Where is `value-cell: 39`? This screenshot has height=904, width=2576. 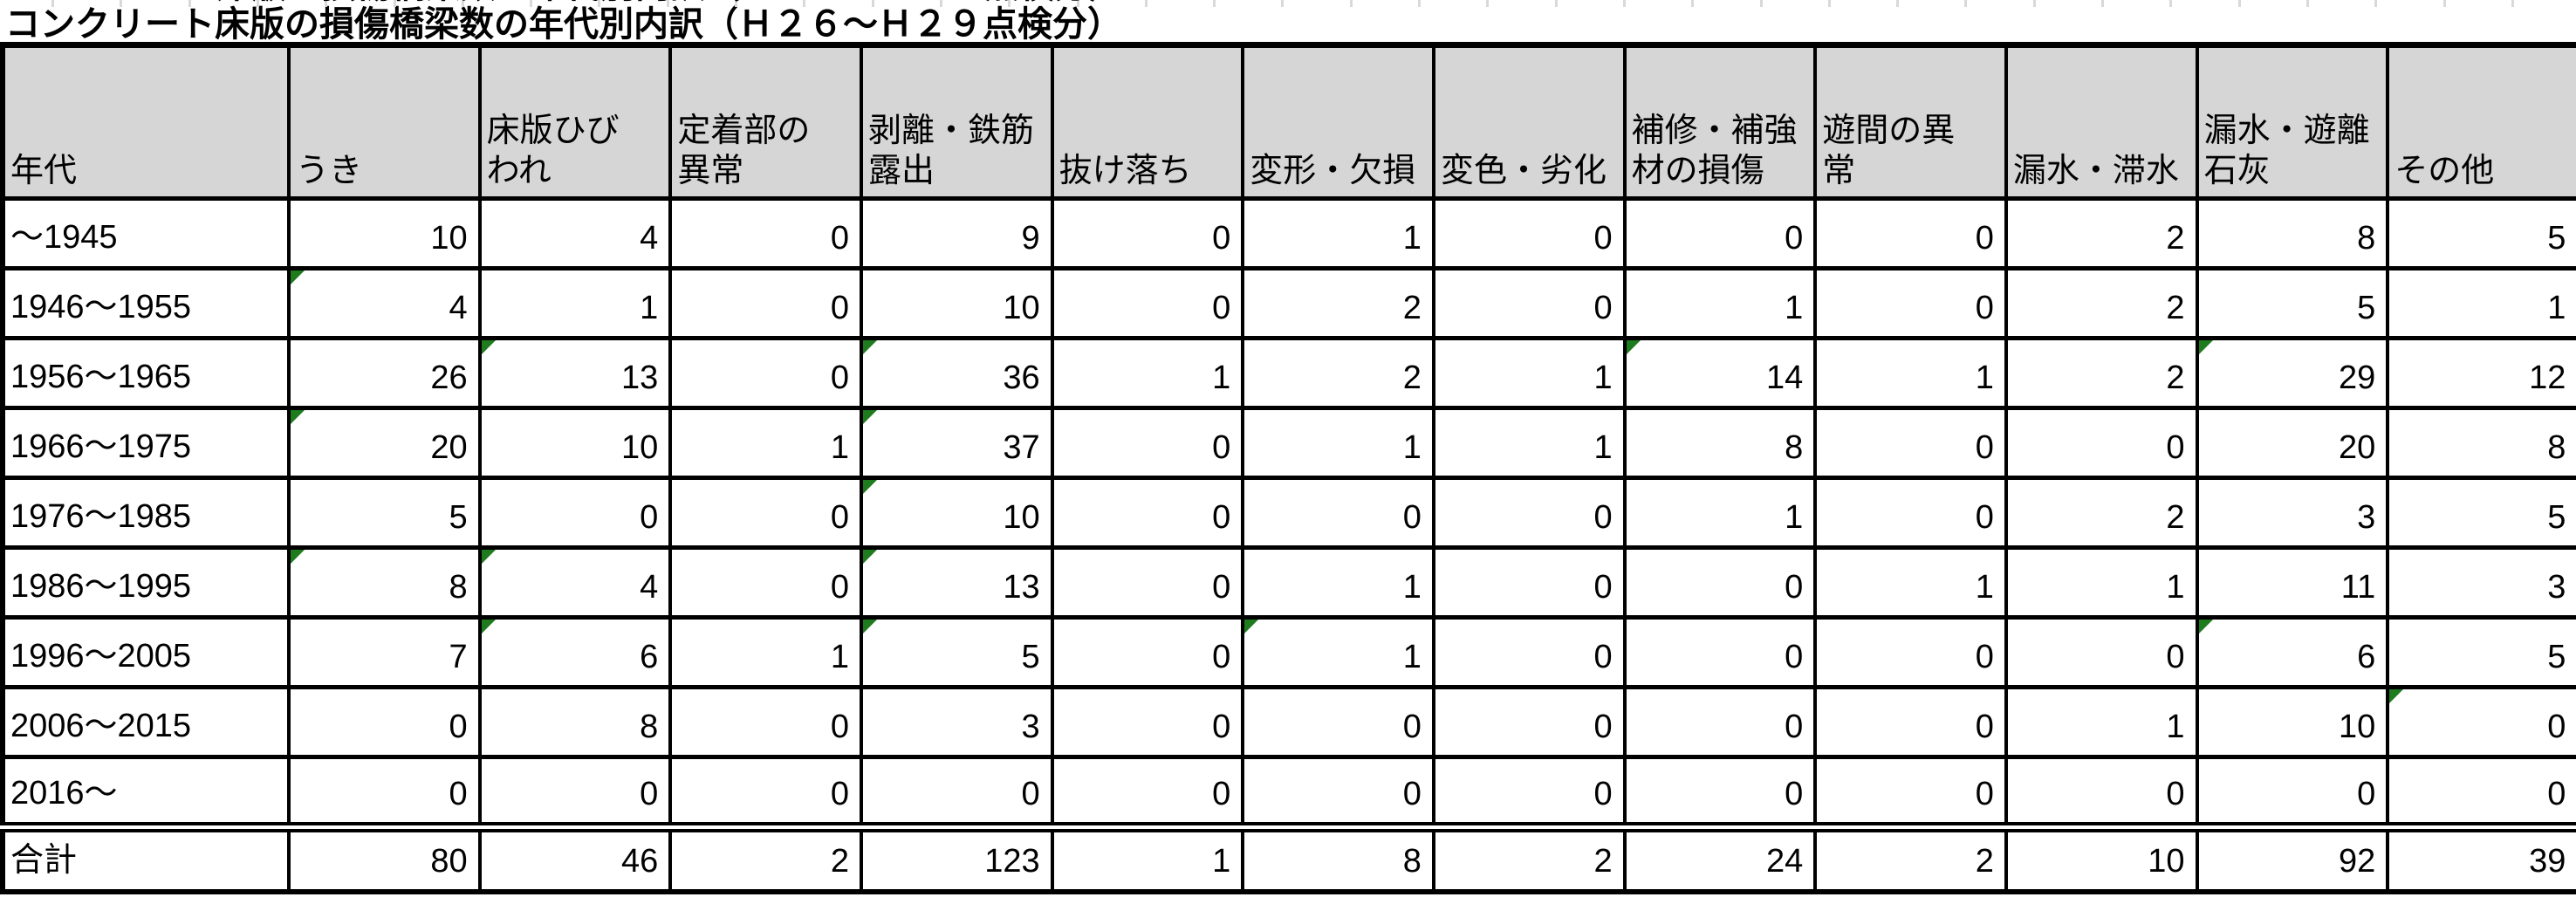 value-cell: 39 is located at coordinates (2481, 857).